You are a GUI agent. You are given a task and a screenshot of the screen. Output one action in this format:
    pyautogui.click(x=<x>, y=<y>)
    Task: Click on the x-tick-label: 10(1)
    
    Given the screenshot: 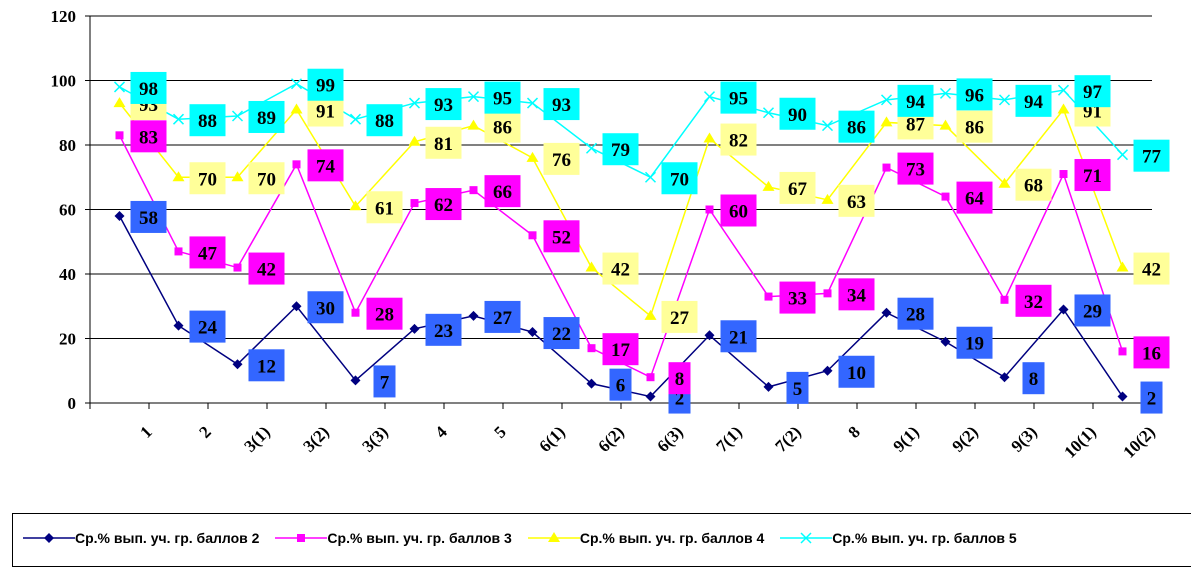 What is the action you would take?
    pyautogui.click(x=1079, y=441)
    